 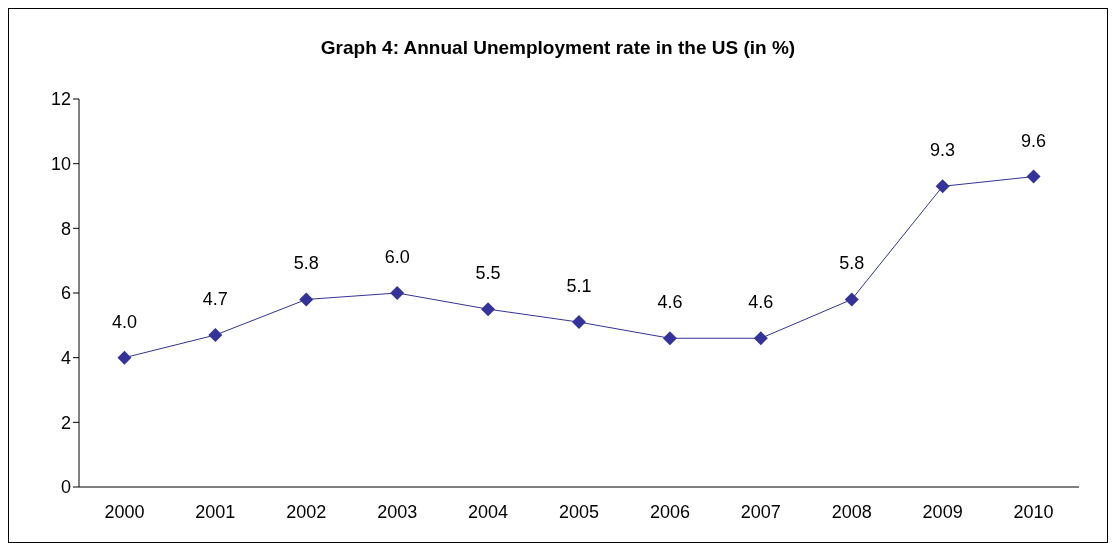 What do you see at coordinates (488, 511) in the screenshot?
I see `x-tick-label: 2004` at bounding box center [488, 511].